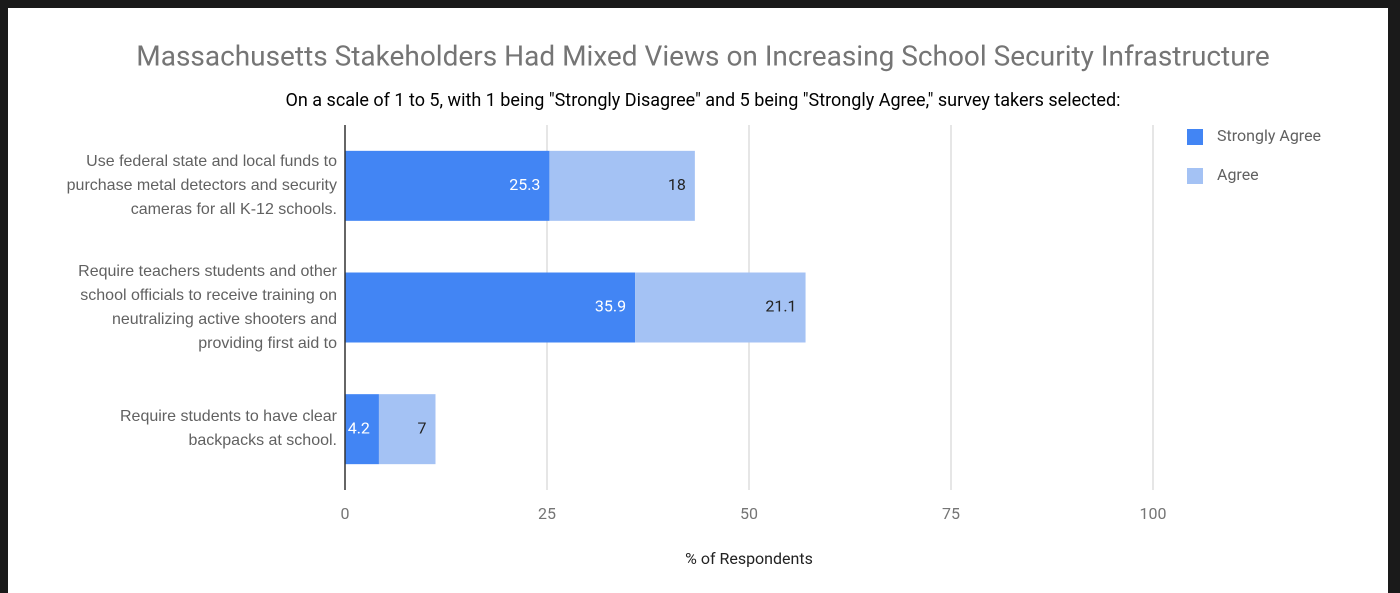 This screenshot has height=593, width=1400. Describe the element at coordinates (780, 306) in the screenshot. I see `data-label: 21.1` at that location.